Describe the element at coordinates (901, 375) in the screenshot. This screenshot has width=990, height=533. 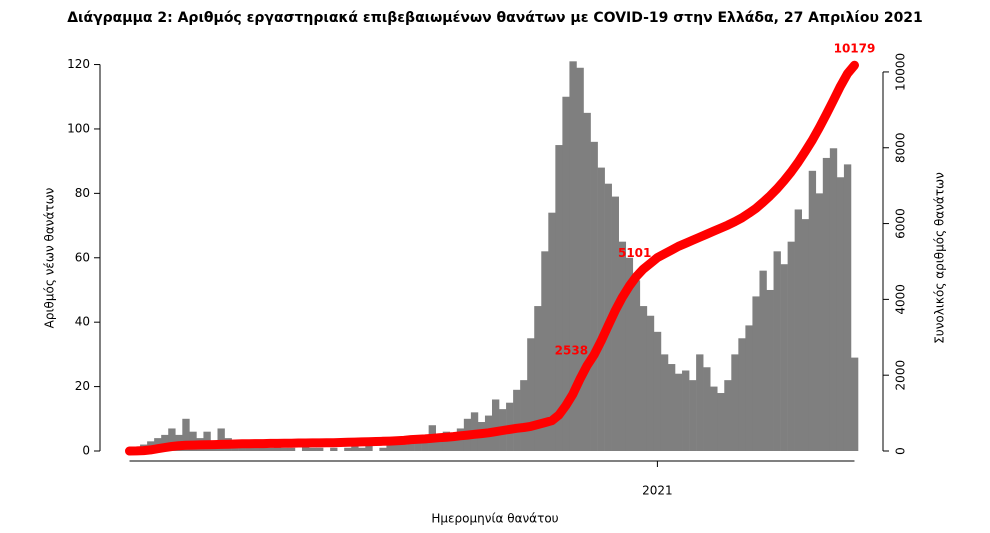
I see `y2-tick-label: 2000` at that location.